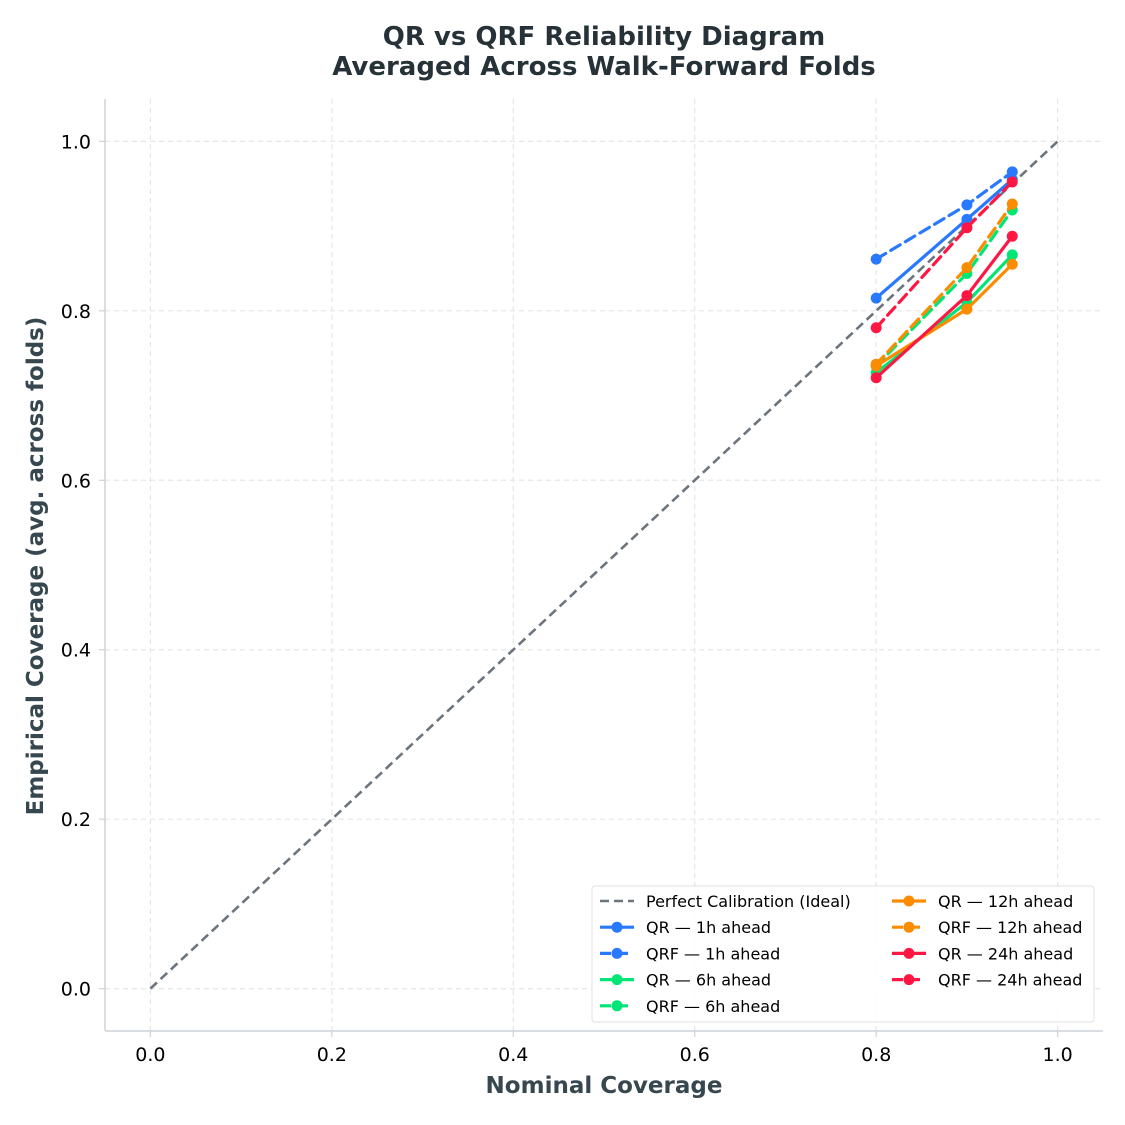  What do you see at coordinates (1058, 1055) in the screenshot?
I see `x-tick-label: 1.0` at bounding box center [1058, 1055].